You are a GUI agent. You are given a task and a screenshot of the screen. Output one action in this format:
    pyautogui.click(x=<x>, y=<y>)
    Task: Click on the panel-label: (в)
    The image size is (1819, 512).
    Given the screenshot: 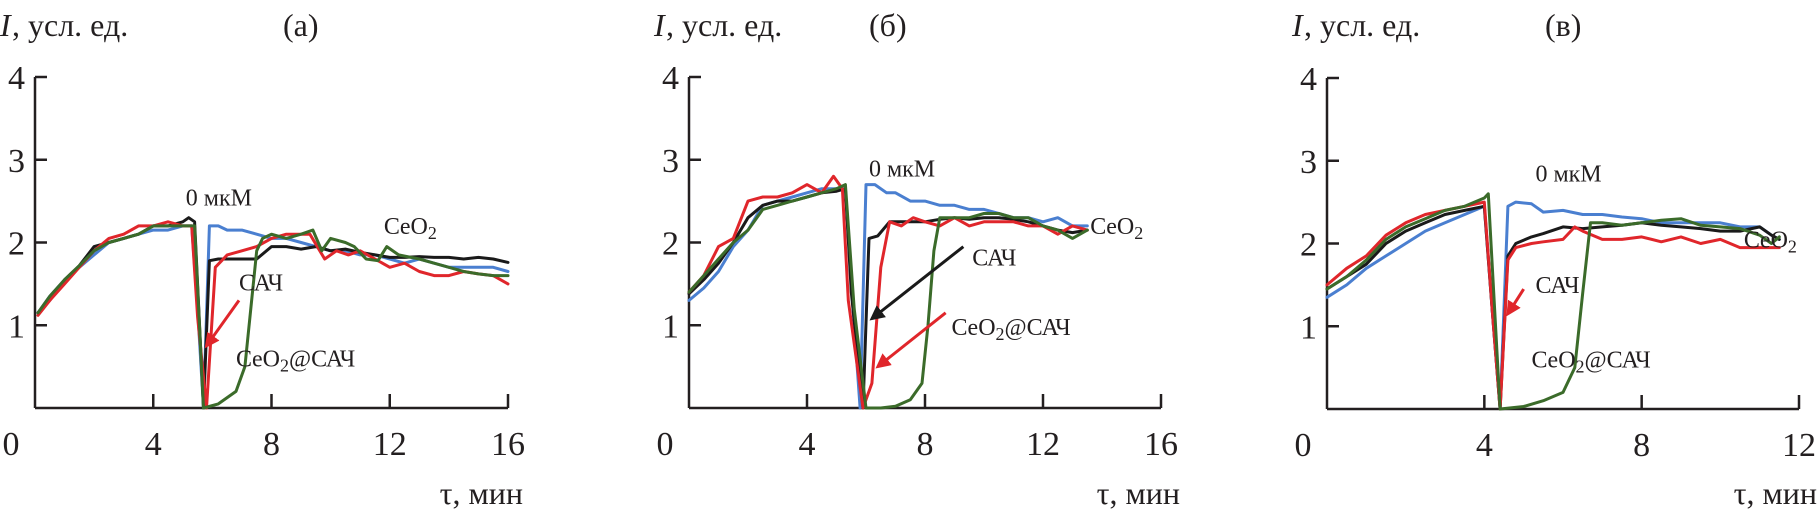 What is the action you would take?
    pyautogui.click(x=1563, y=25)
    